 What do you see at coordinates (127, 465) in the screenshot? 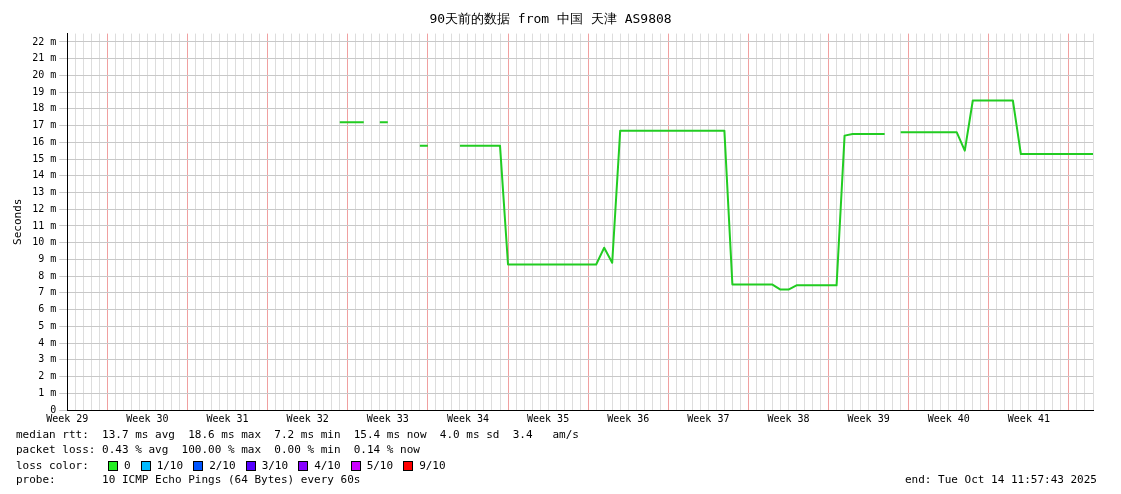
I see `text: 0` at bounding box center [127, 465].